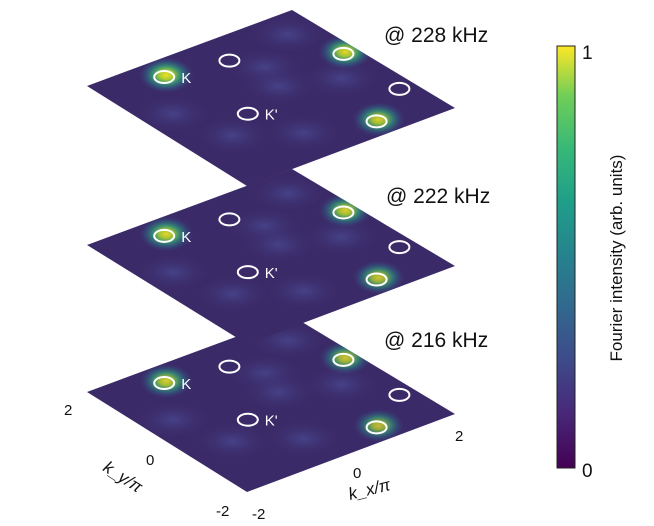  Describe the element at coordinates (616, 258) in the screenshot. I see `colorbar-label: Fourier intensity (arb. units)` at that location.